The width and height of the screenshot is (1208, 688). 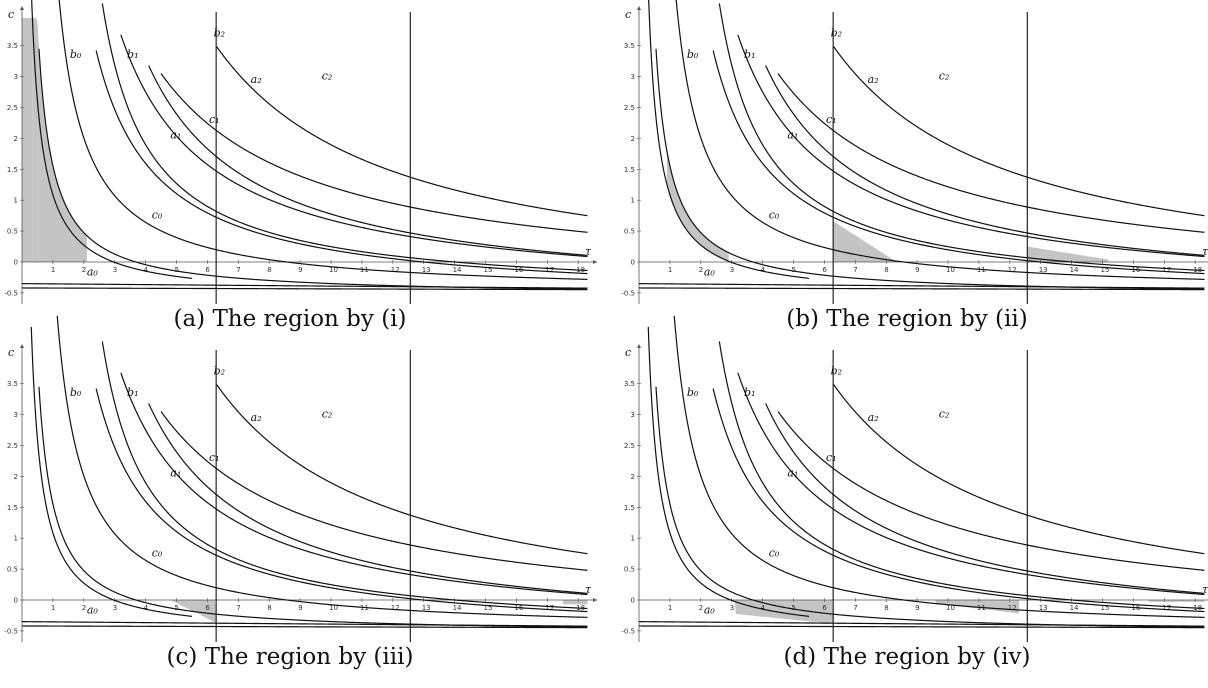 I want to click on curve-label-b0: b₀, so click(x=693, y=392).